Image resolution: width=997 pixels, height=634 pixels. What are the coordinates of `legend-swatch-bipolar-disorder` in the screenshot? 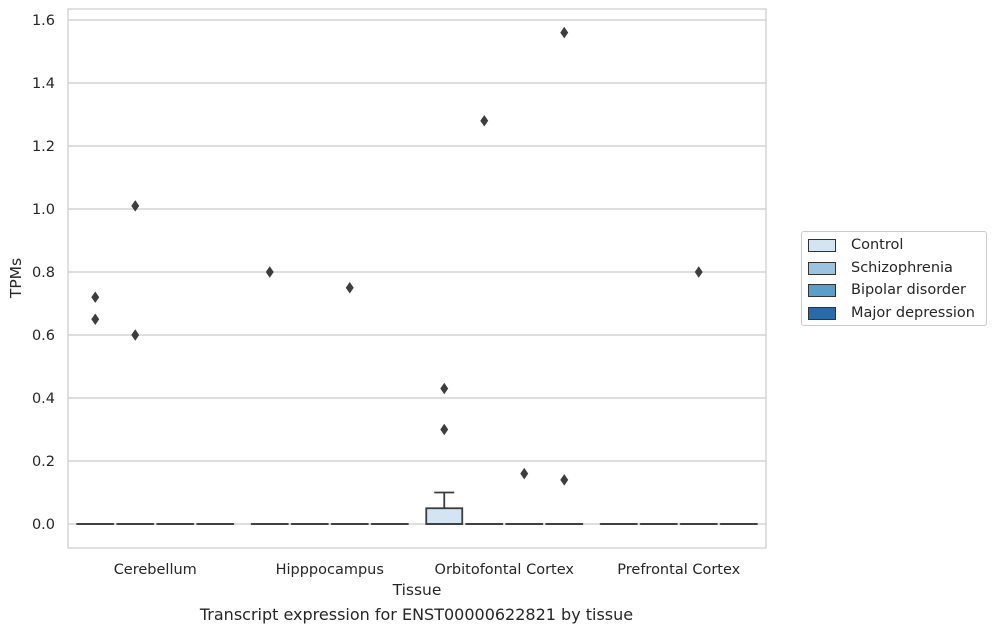 It's located at (822, 290).